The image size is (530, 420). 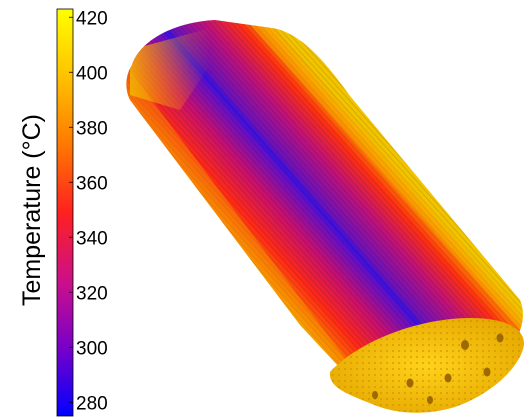 What do you see at coordinates (427, 365) in the screenshot?
I see `cylinder-end-cap` at bounding box center [427, 365].